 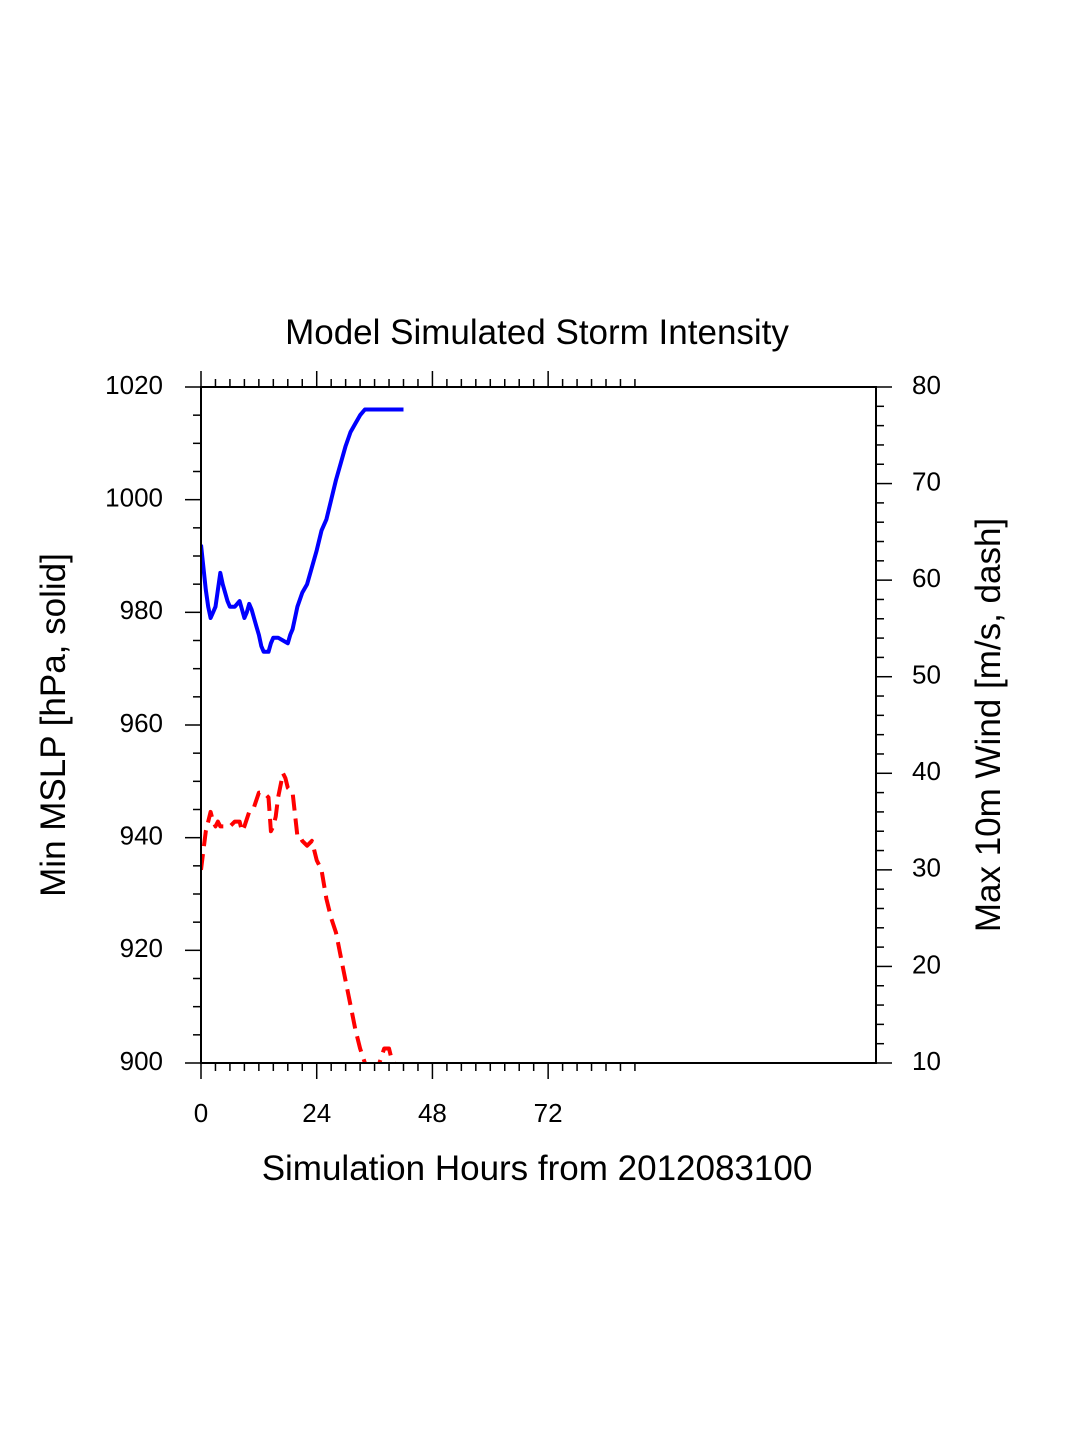 I want to click on y-left-tick-label: 920, so click(x=141, y=948).